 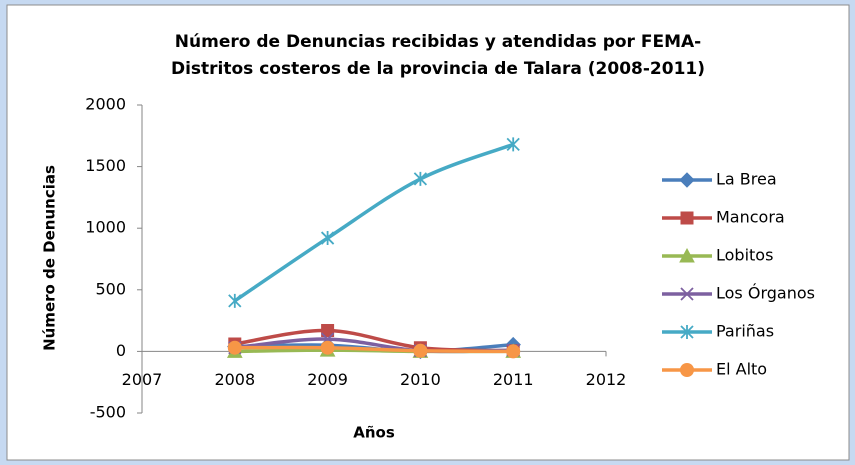 I want to click on y-tick-label: 1500, so click(x=105, y=165).